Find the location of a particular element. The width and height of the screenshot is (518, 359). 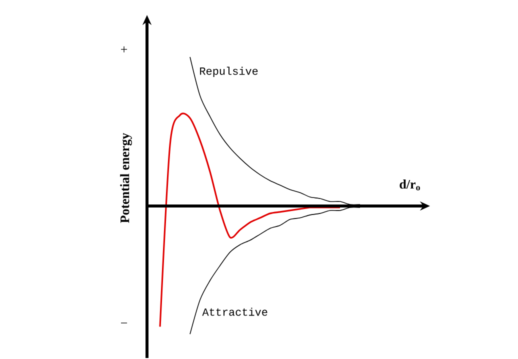

series-label: Repulsive is located at coordinates (229, 71).